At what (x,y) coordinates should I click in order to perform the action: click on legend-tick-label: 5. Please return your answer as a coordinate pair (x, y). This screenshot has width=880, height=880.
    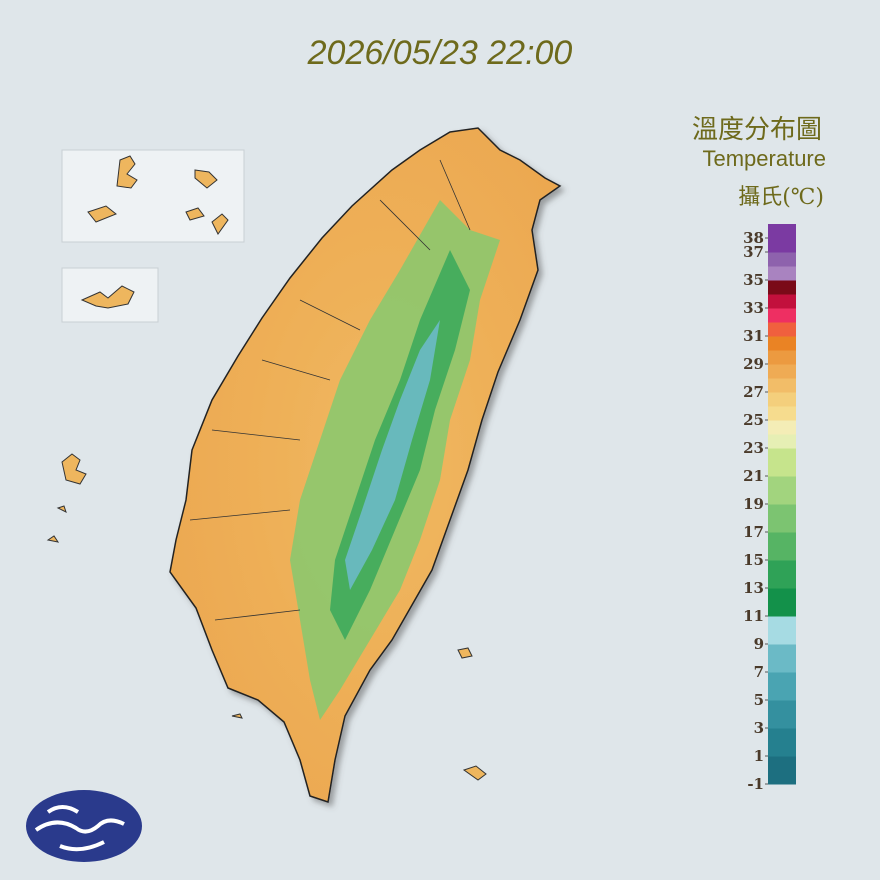
    Looking at the image, I should click on (759, 700).